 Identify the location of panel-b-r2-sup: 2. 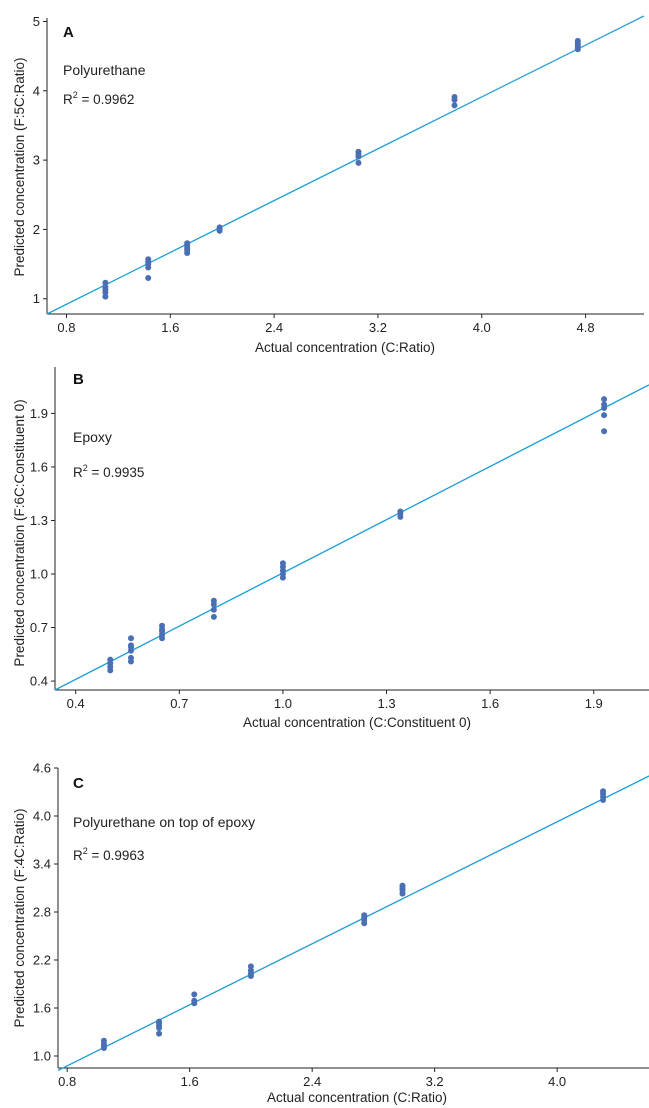
(85, 468).